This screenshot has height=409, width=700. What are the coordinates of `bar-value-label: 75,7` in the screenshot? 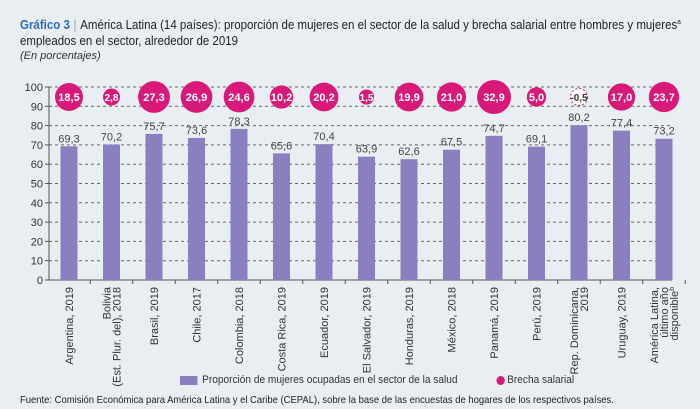 It's located at (153, 127).